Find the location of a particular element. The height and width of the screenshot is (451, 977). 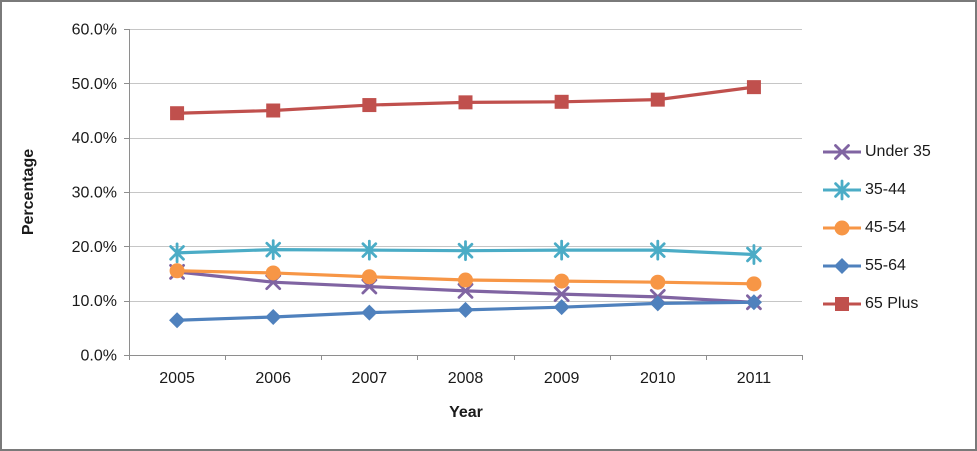

y-tick-label: 10.0% is located at coordinates (94, 301).